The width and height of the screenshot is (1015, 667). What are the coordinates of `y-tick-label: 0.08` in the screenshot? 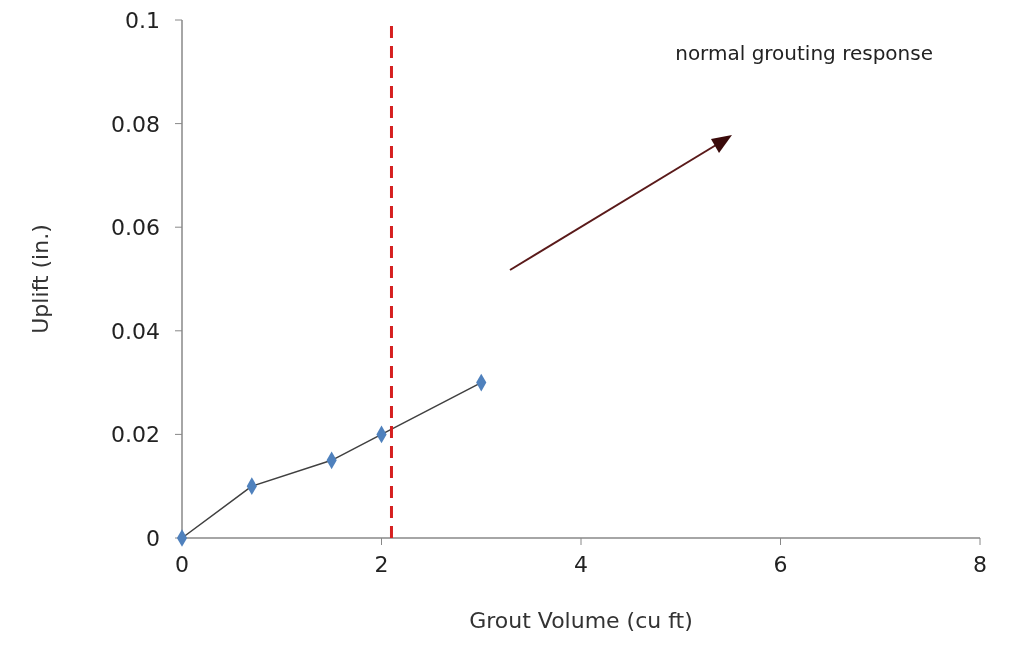 It's located at (135, 124).